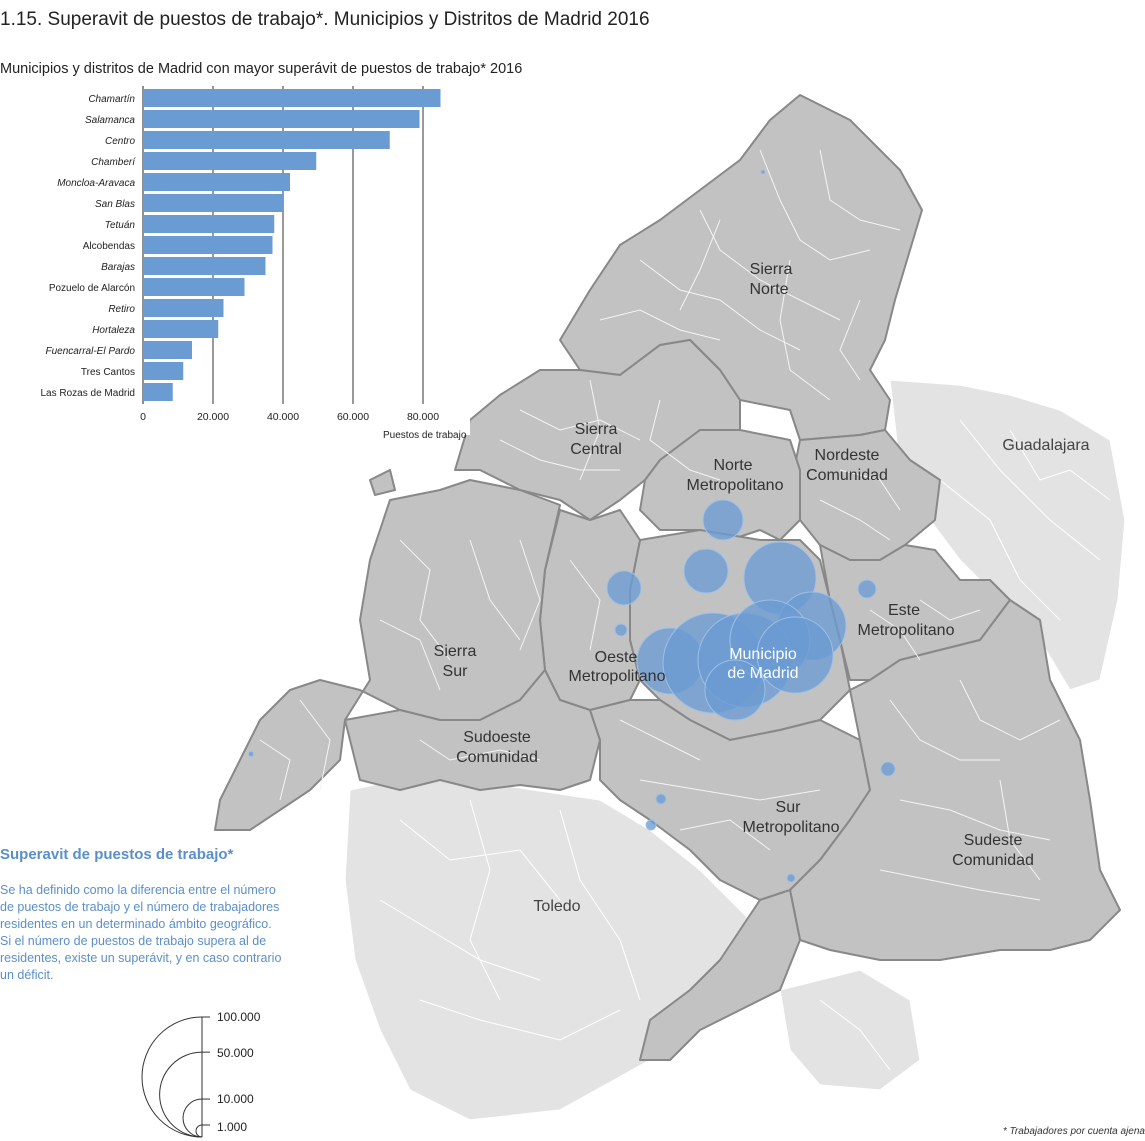  I want to click on guadalajara-area, so click(1007, 535).